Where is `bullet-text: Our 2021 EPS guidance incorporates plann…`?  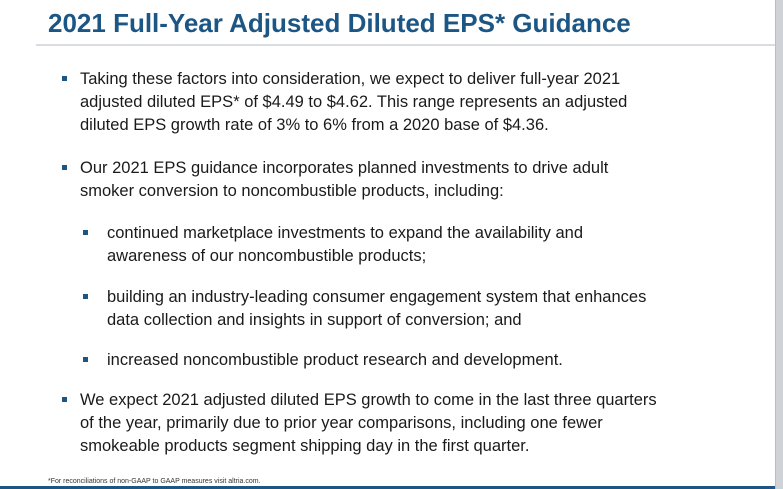
bullet-text: Our 2021 EPS guidance incorporates plann… is located at coordinates (344, 179).